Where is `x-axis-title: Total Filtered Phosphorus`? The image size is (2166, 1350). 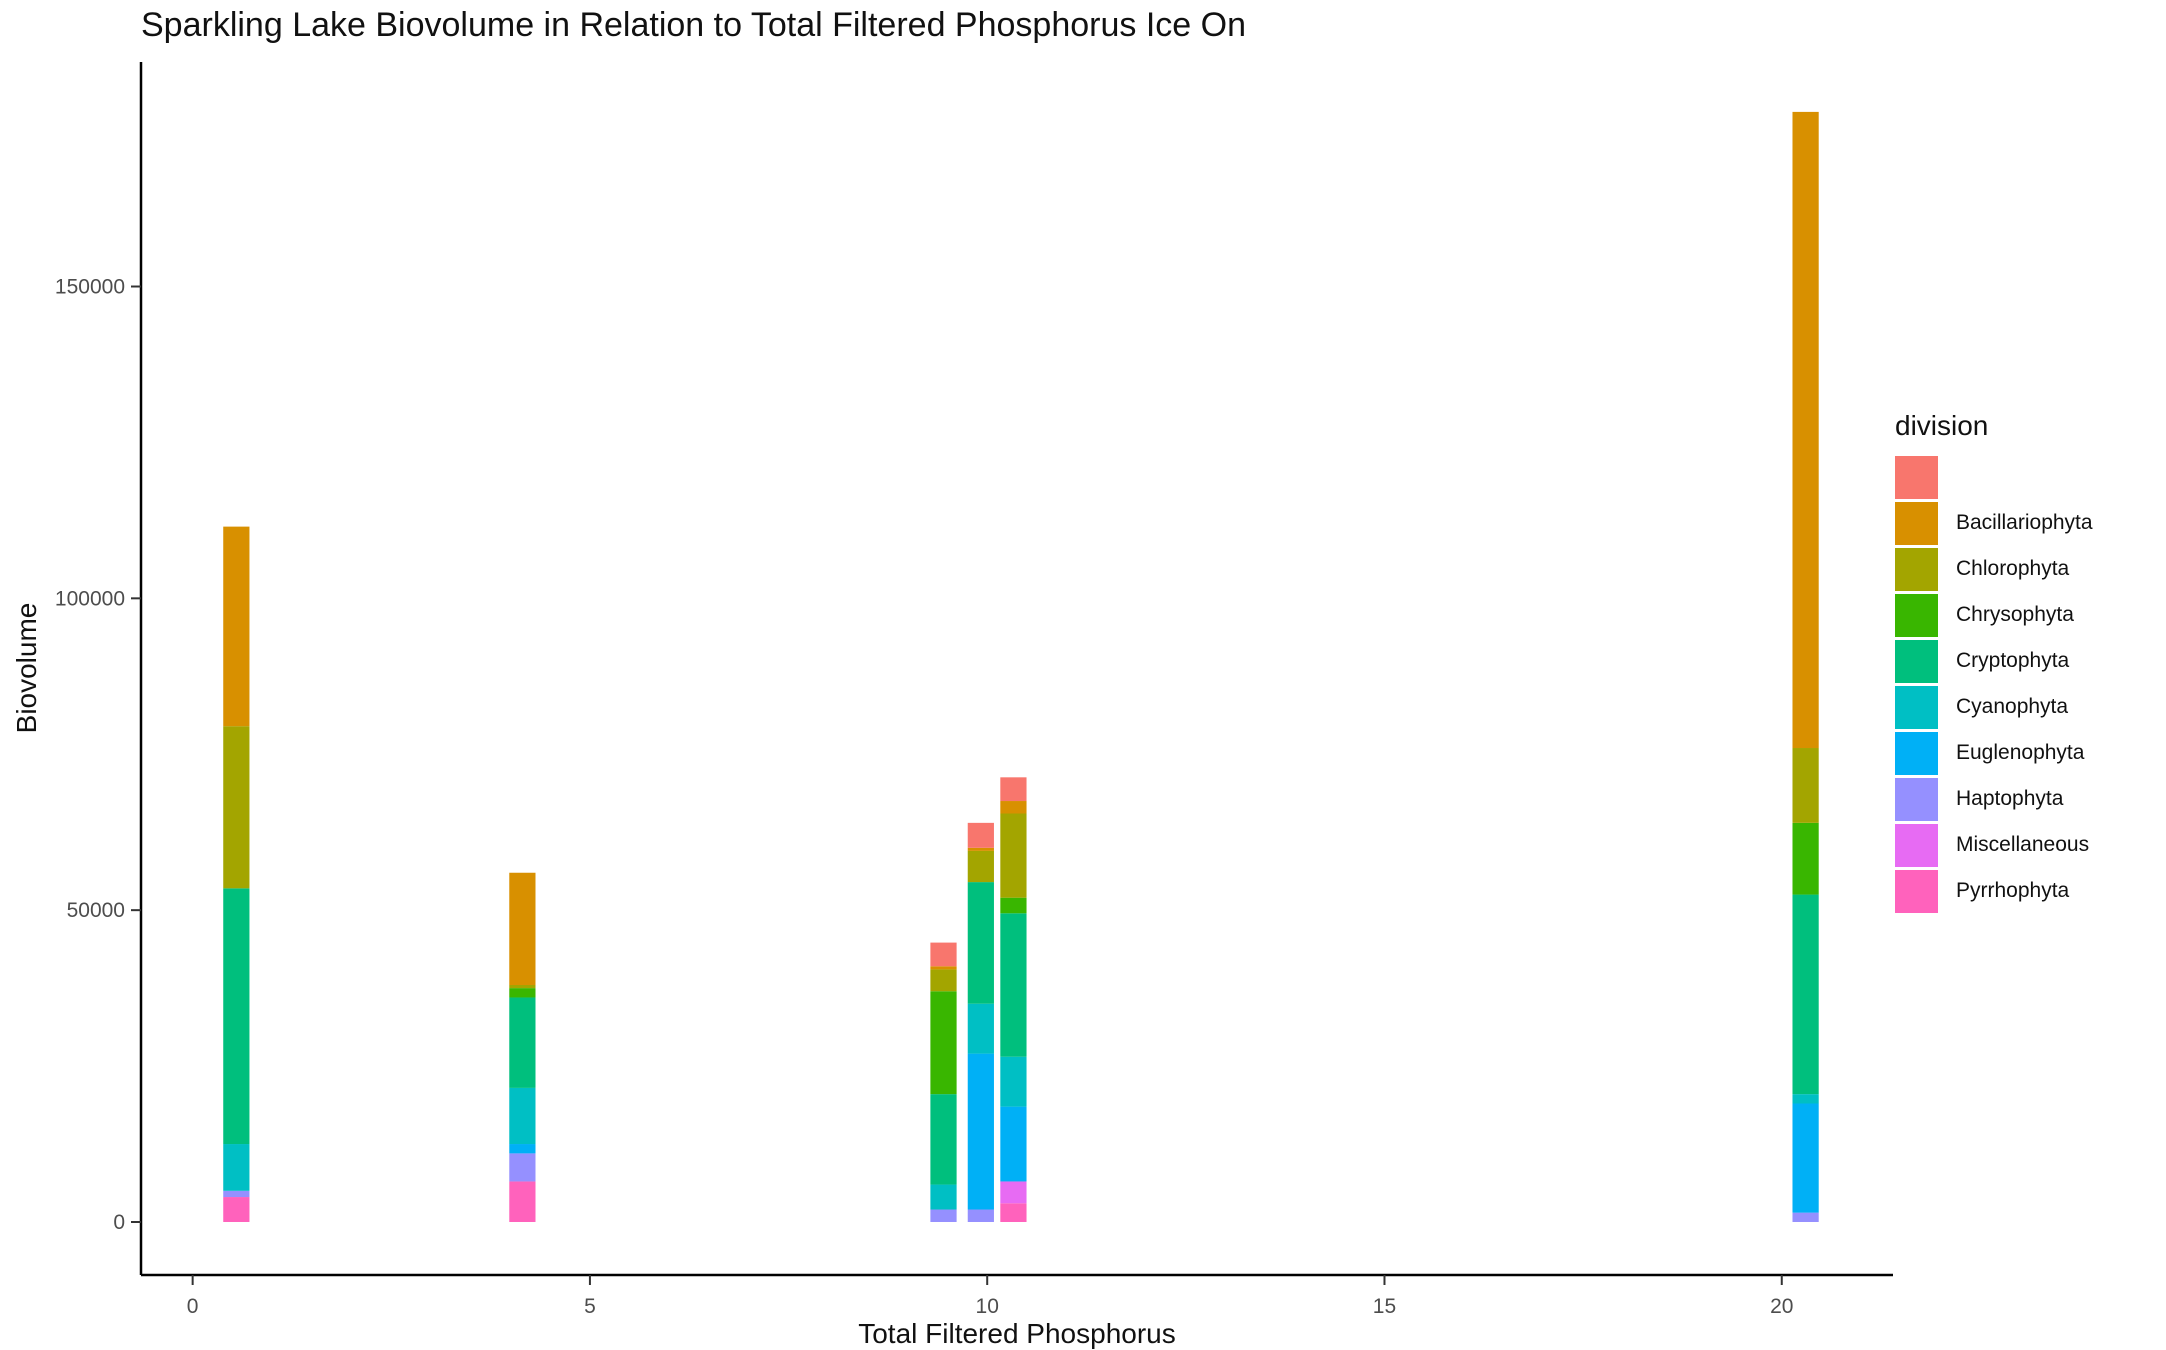
x-axis-title: Total Filtered Phosphorus is located at coordinates (1017, 1333).